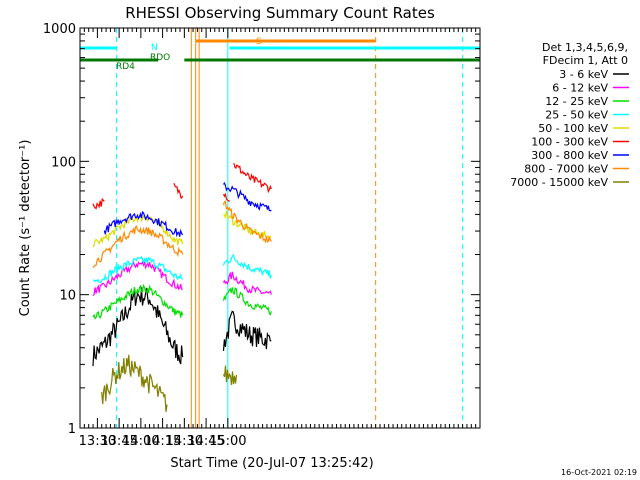 The height and width of the screenshot is (480, 640). What do you see at coordinates (118, 441) in the screenshot?
I see `x-tick-label: 13:45` at bounding box center [118, 441].